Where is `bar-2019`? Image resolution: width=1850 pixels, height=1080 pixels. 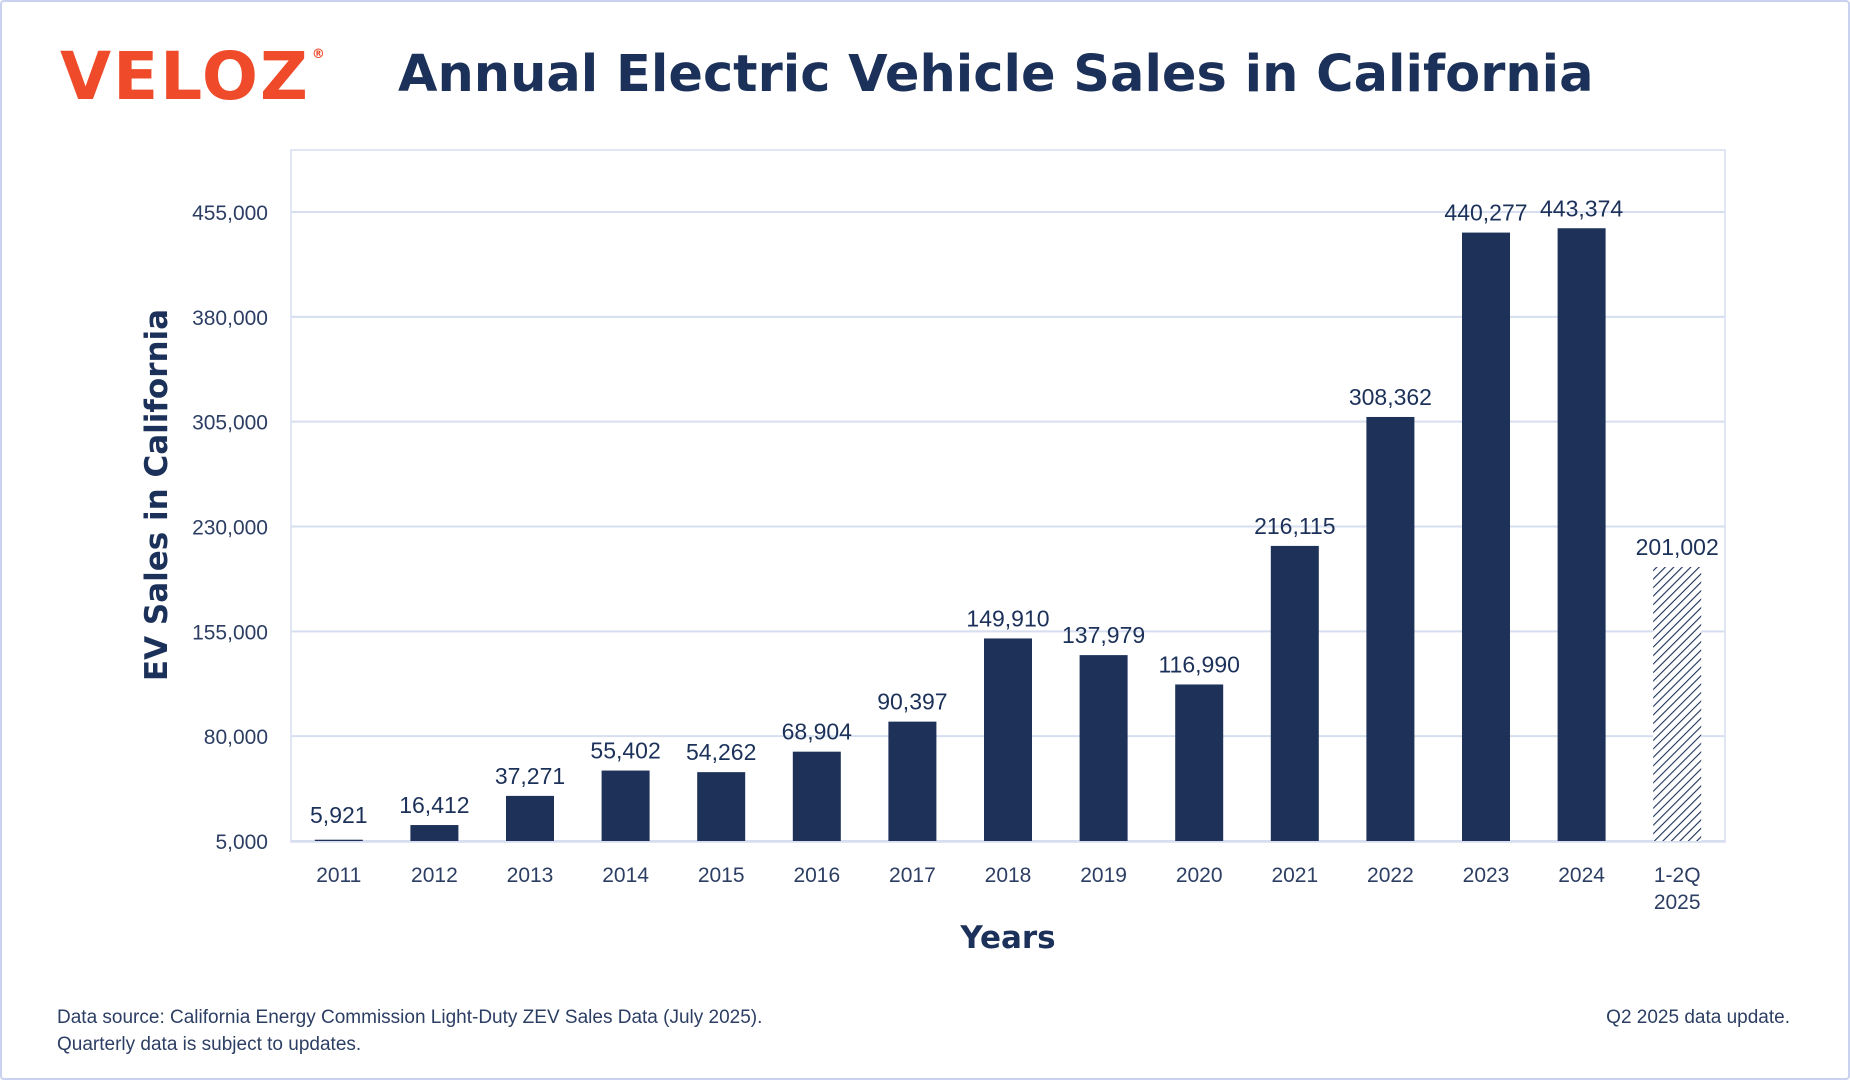 bar-2019 is located at coordinates (1103, 748).